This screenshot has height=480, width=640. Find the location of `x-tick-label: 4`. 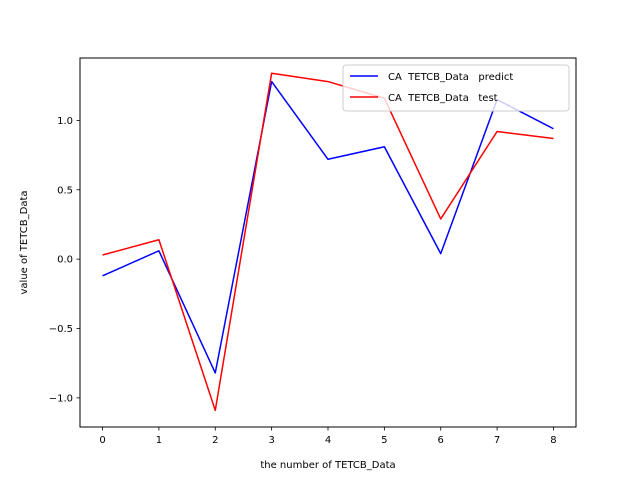

x-tick-label: 4 is located at coordinates (328, 440).